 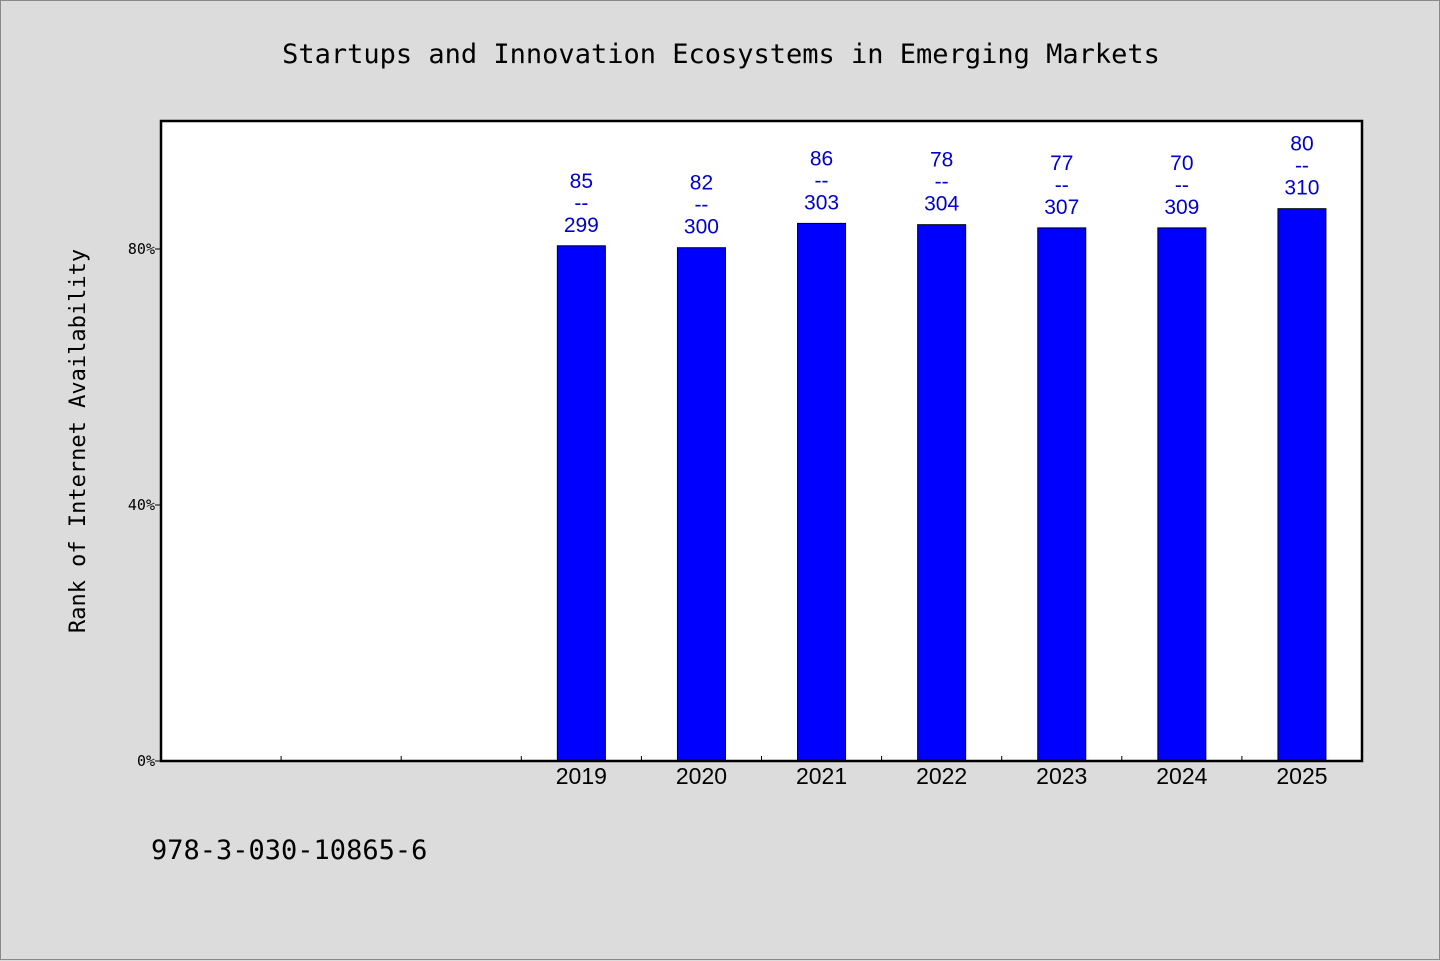 I want to click on footnote-identifier: 978-3-030-10865-6, so click(x=289, y=850).